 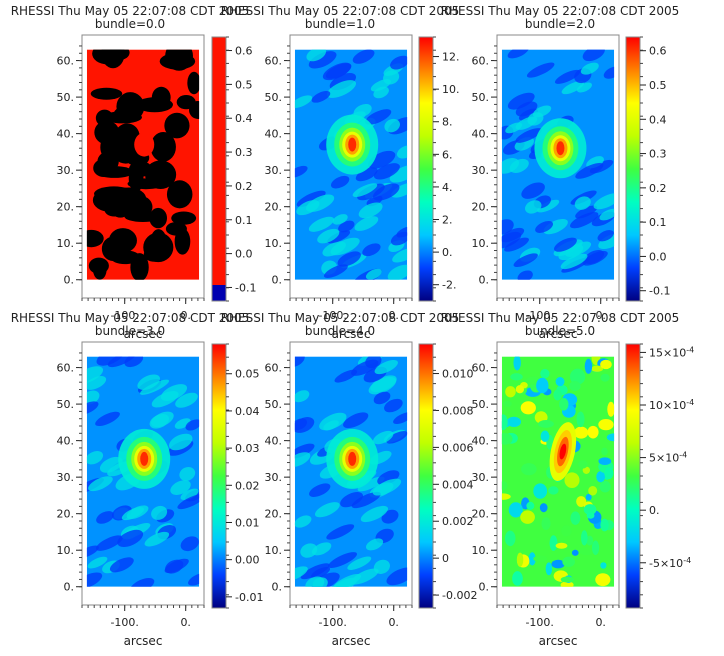 I want to click on y-tick-label: 40., so click(x=274, y=441).